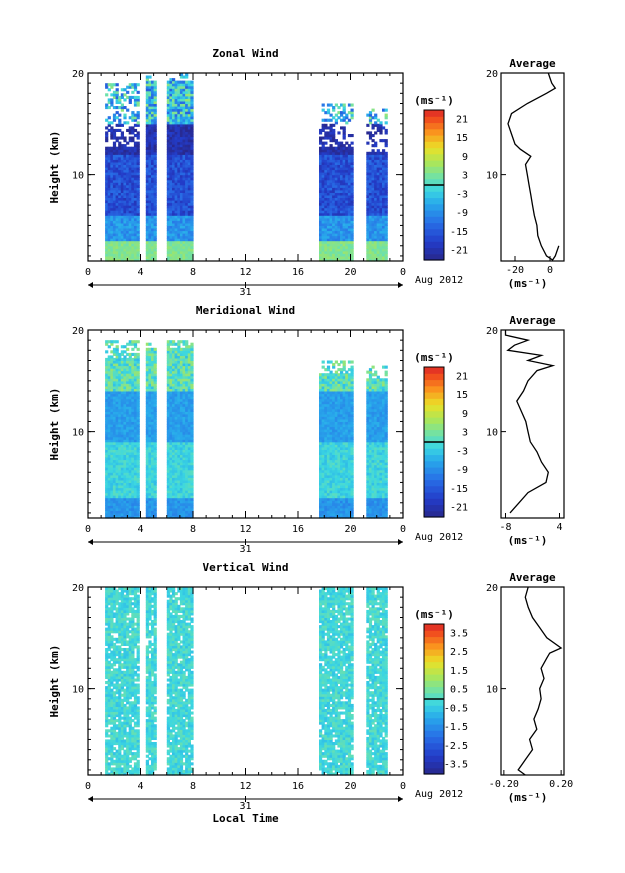 The width and height of the screenshot is (625, 873). What do you see at coordinates (462, 194) in the screenshot?
I see `colorbar-tick-label: -3` at bounding box center [462, 194].